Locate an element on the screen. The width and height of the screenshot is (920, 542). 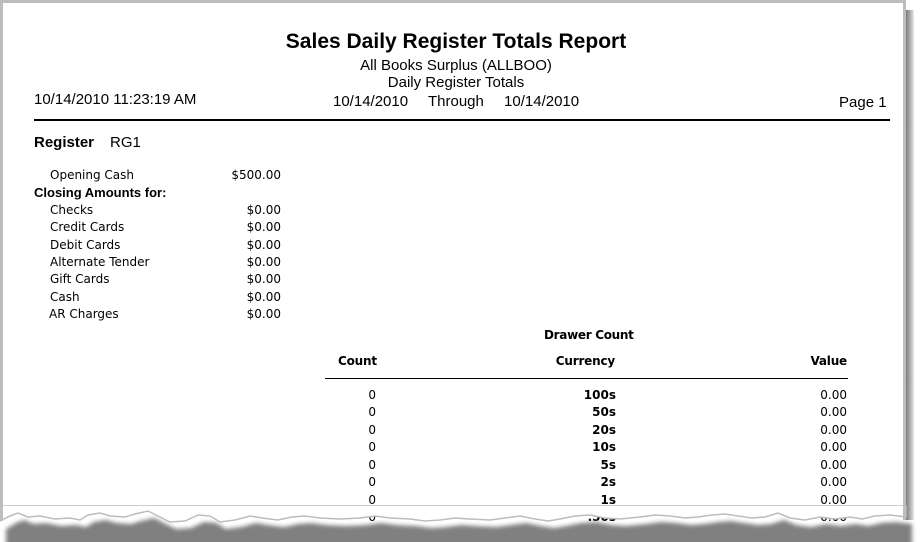
company-name: All Books Surplus (ALLBOO) is located at coordinates (456, 65).